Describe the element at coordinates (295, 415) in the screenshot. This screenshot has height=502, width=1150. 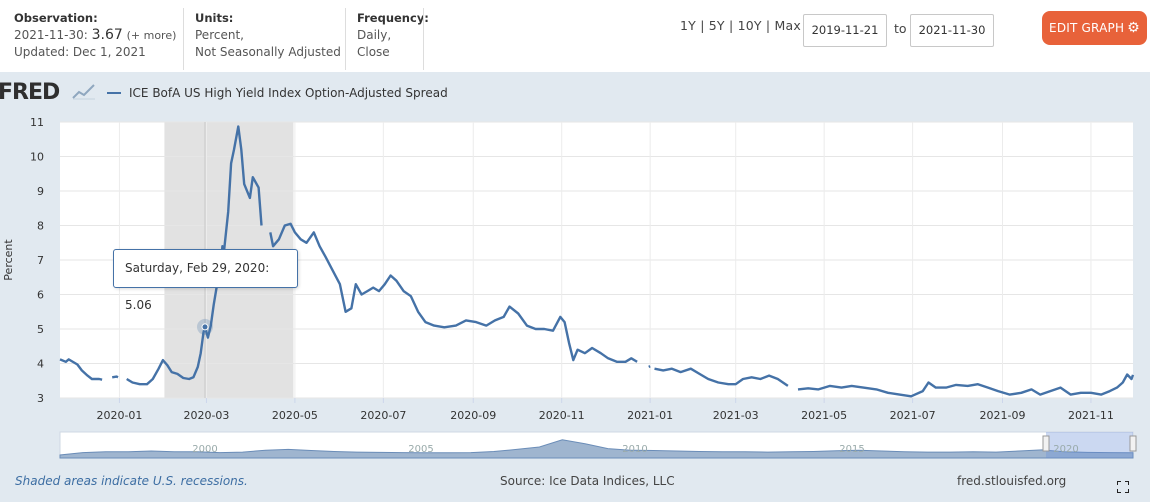
I see `x-tick-label: 2020-05` at that location.